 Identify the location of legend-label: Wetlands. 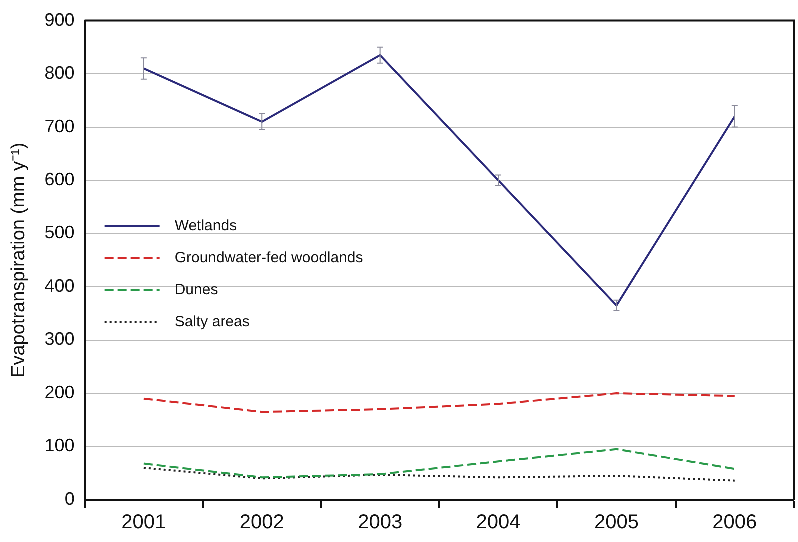
(206, 226).